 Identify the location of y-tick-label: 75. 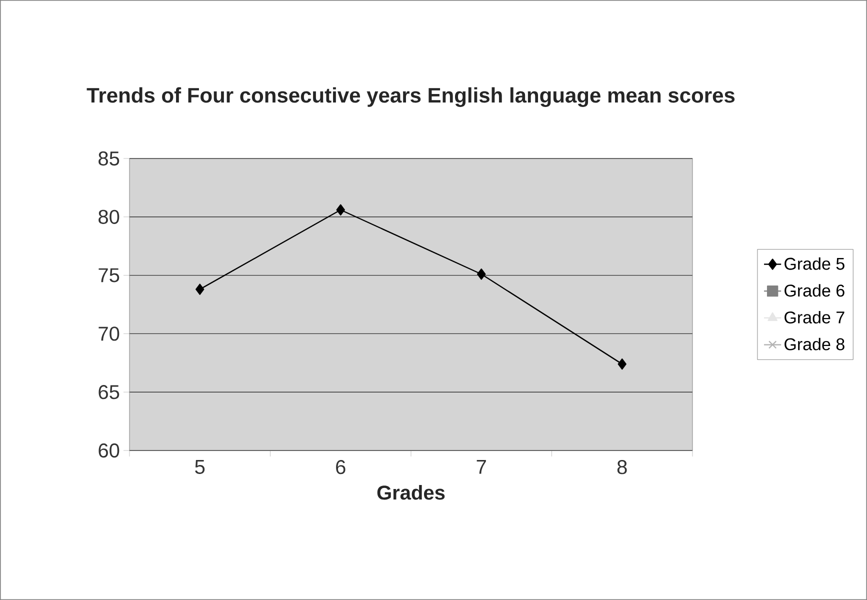
(109, 275).